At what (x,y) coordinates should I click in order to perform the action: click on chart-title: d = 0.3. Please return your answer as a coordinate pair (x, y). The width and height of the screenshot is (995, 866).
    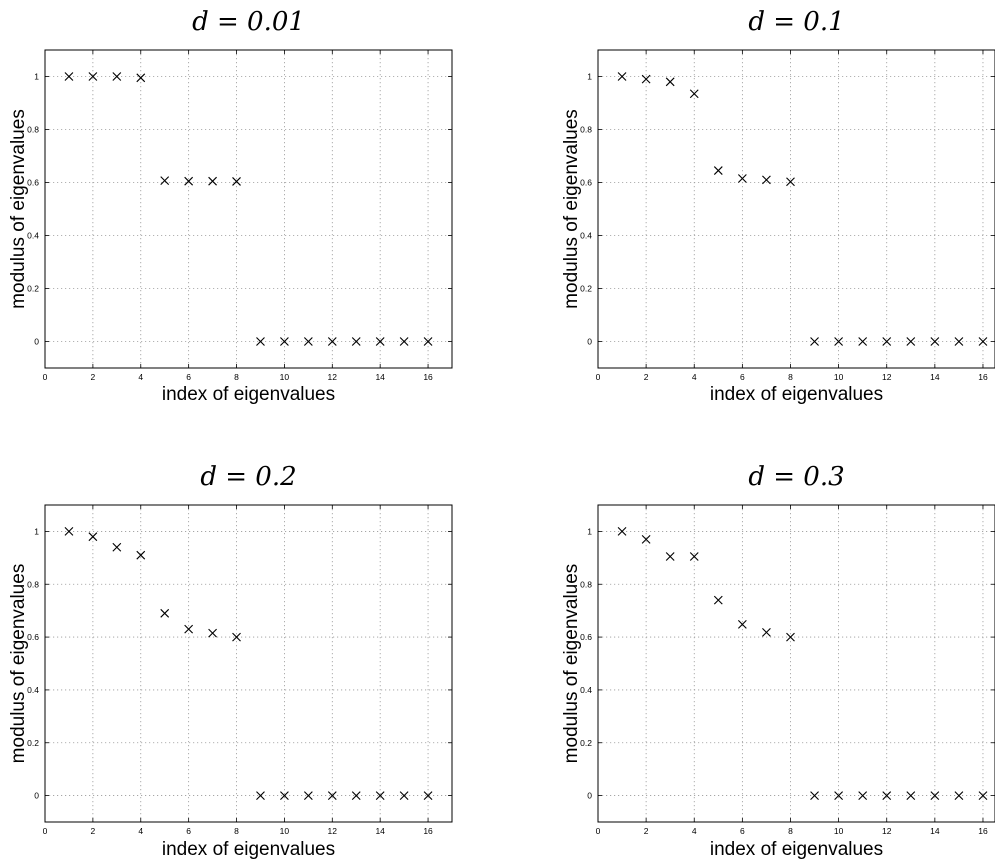
    Looking at the image, I should click on (796, 477).